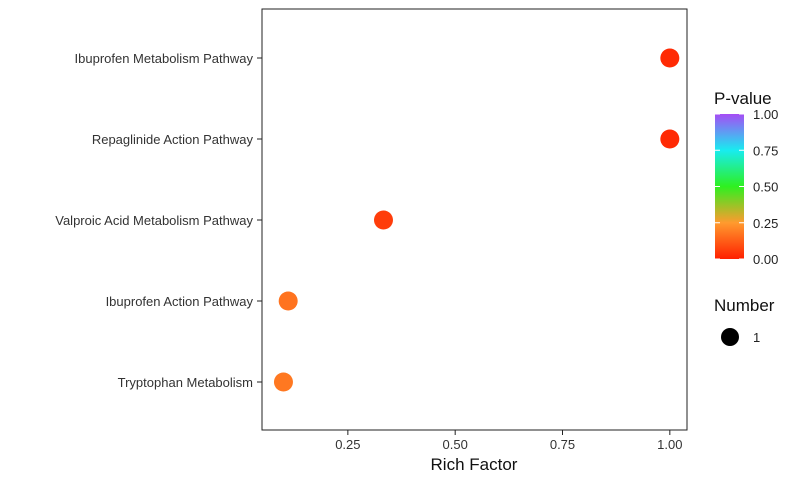 The width and height of the screenshot is (800, 483). Describe the element at coordinates (744, 321) in the screenshot. I see `number-legend: Number 1` at that location.